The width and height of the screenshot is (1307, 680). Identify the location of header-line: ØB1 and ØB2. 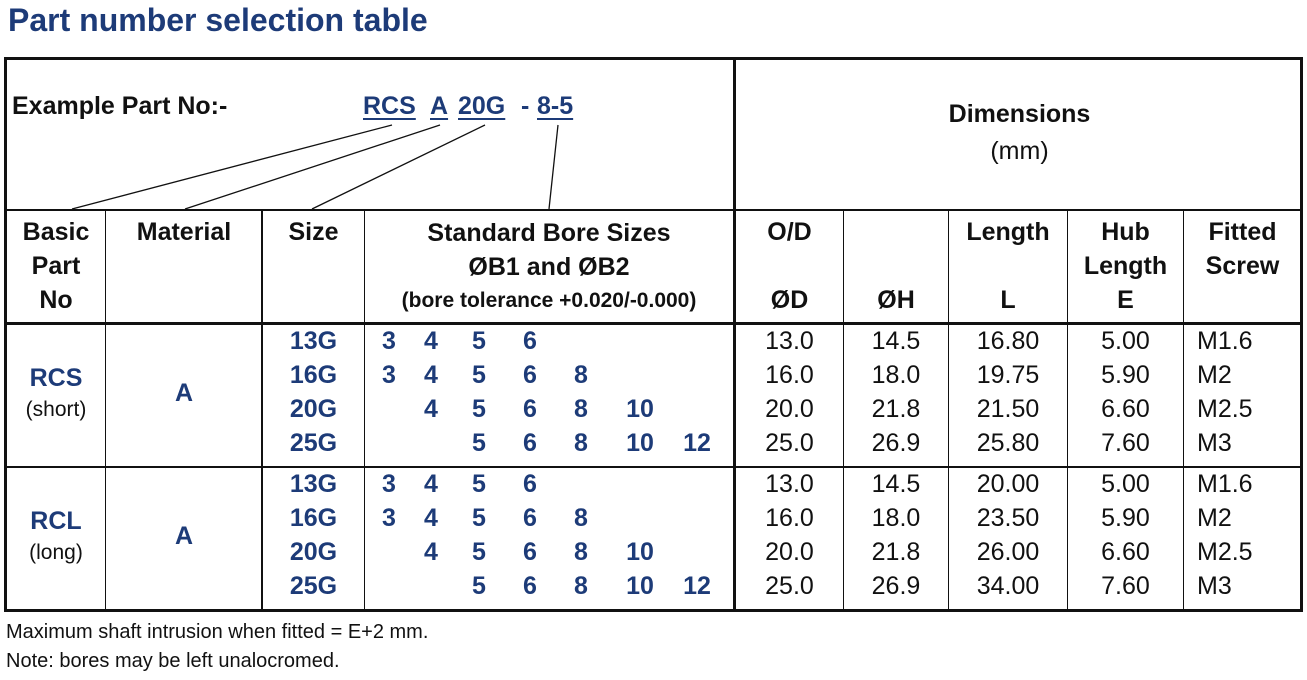
(549, 267).